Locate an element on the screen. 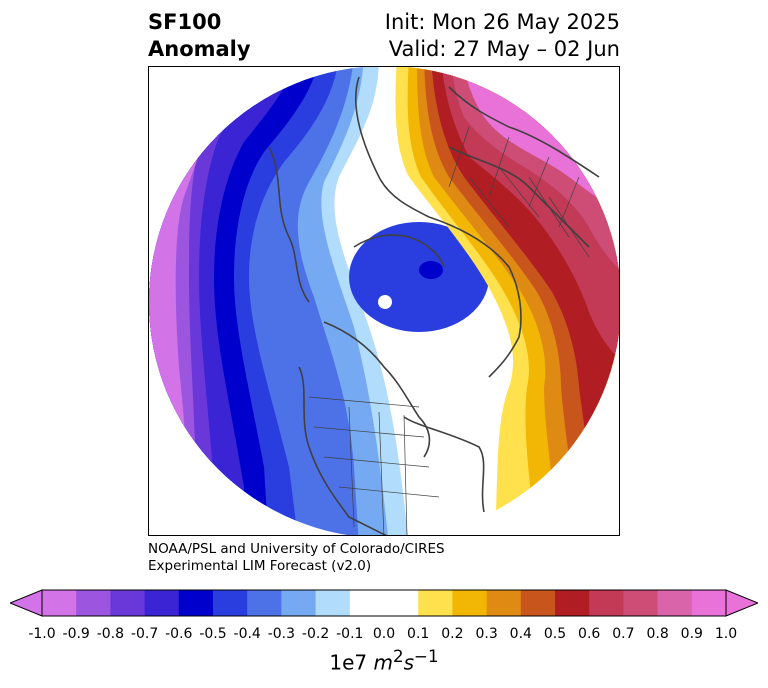  unit-s-exp: −1 is located at coordinates (426, 656).